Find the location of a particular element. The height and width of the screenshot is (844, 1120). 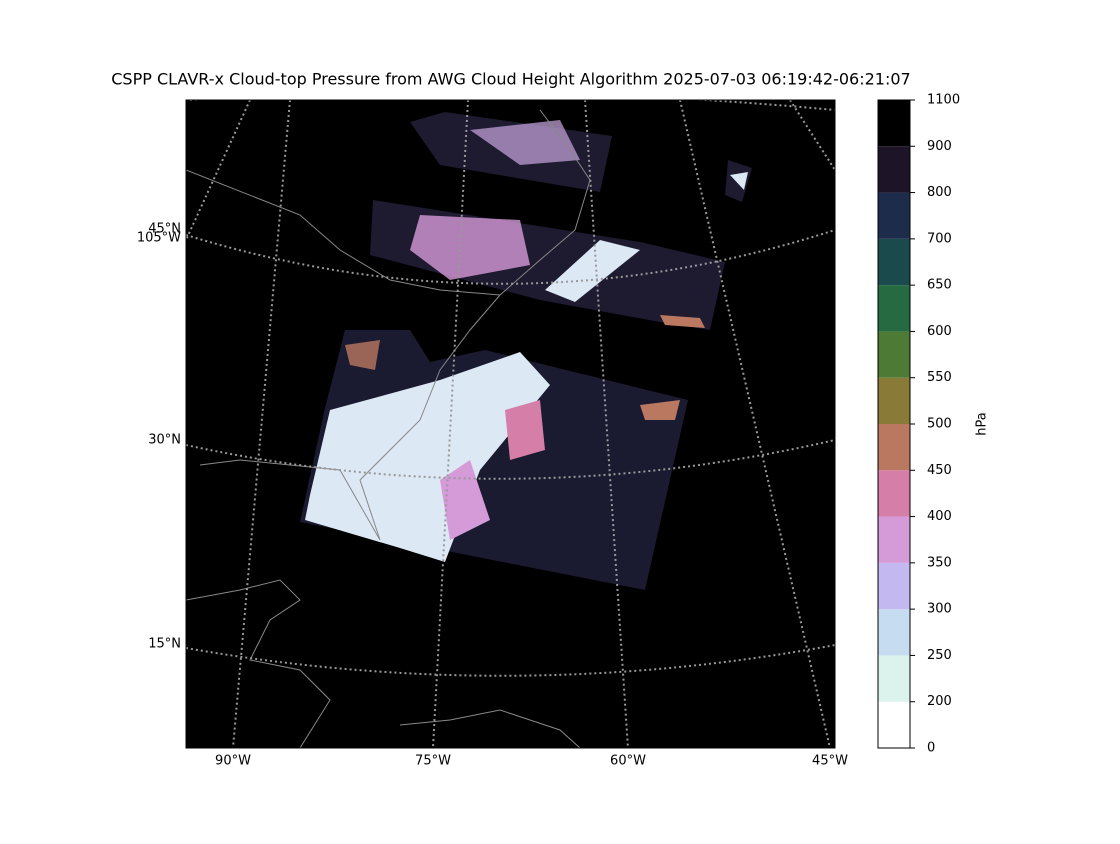

lon-label: 45°W is located at coordinates (830, 761).